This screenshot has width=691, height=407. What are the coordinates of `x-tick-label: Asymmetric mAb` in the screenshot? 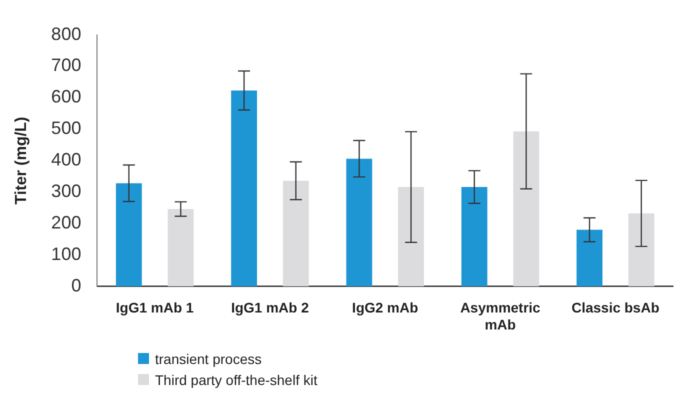 It's located at (500, 316).